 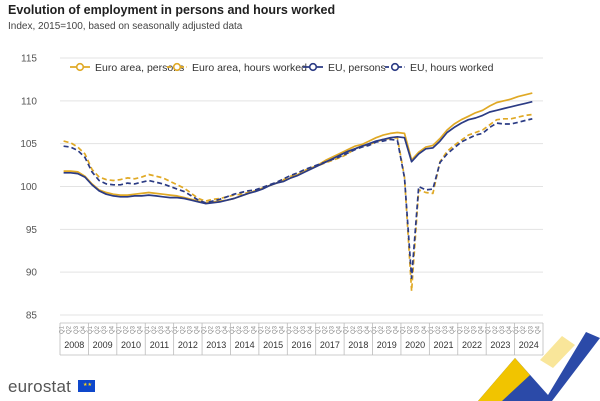 What do you see at coordinates (529, 345) in the screenshot?
I see `x-year-label: 2024` at bounding box center [529, 345].